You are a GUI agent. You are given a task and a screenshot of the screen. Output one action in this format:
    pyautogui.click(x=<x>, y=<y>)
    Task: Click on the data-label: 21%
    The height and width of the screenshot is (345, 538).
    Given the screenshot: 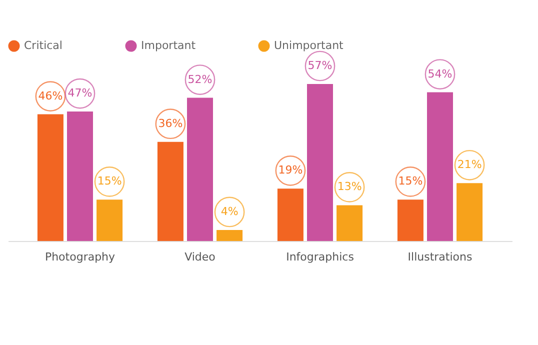 What is the action you would take?
    pyautogui.click(x=469, y=165)
    